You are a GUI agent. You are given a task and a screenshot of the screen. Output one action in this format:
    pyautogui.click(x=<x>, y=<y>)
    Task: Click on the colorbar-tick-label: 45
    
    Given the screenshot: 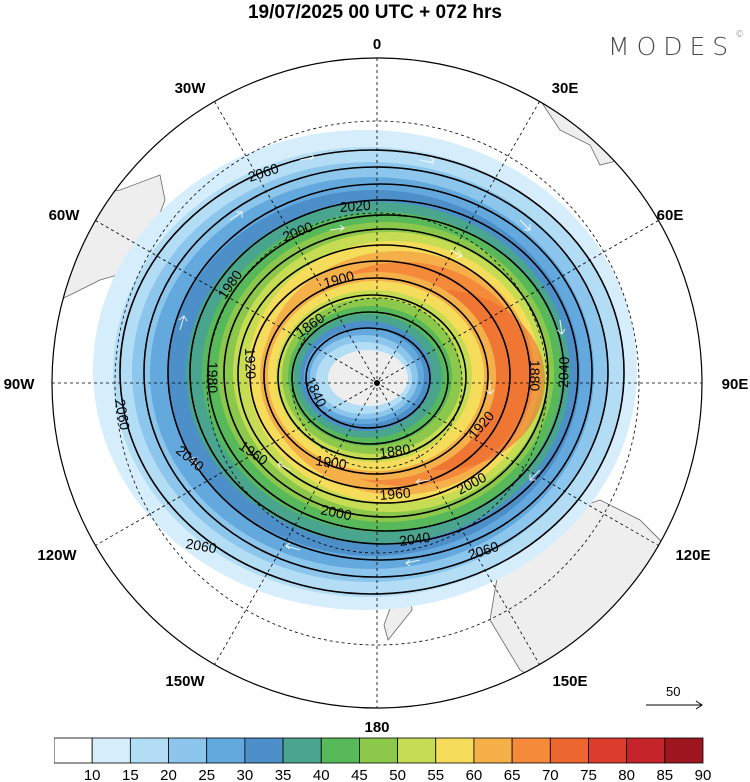 What is the action you would take?
    pyautogui.click(x=359, y=774)
    